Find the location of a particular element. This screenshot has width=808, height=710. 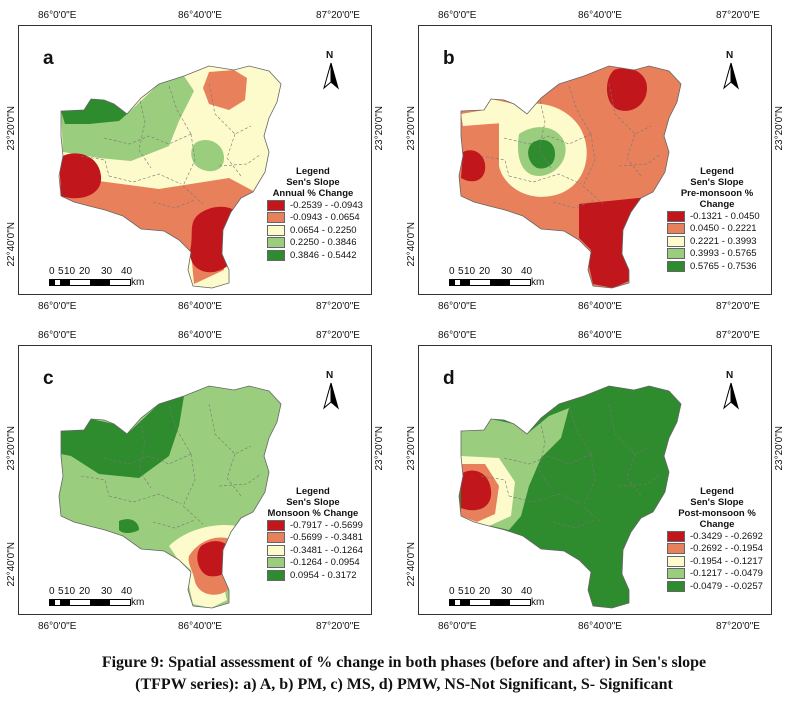

longitude-label-top: 87°20'0"E is located at coordinates (338, 335).